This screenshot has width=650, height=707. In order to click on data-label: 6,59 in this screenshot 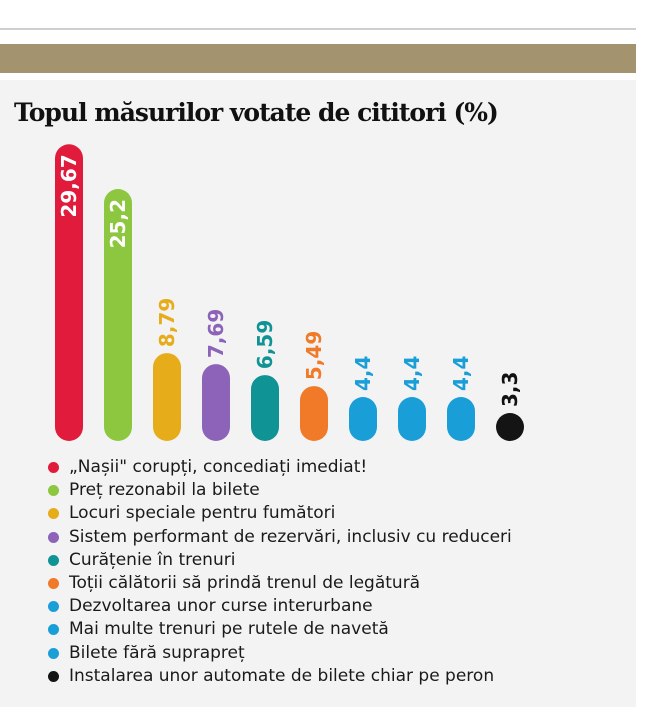, I will do `click(265, 344)`.